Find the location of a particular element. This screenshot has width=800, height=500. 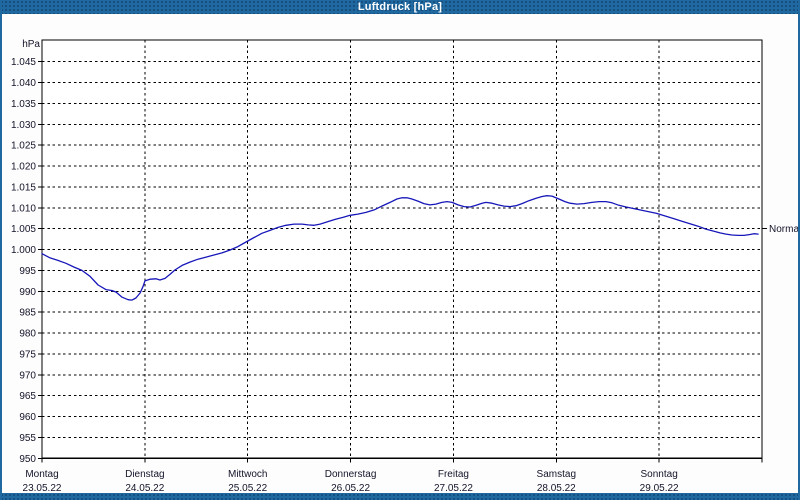

y-axis-unit-label: hPa is located at coordinates (31, 44).